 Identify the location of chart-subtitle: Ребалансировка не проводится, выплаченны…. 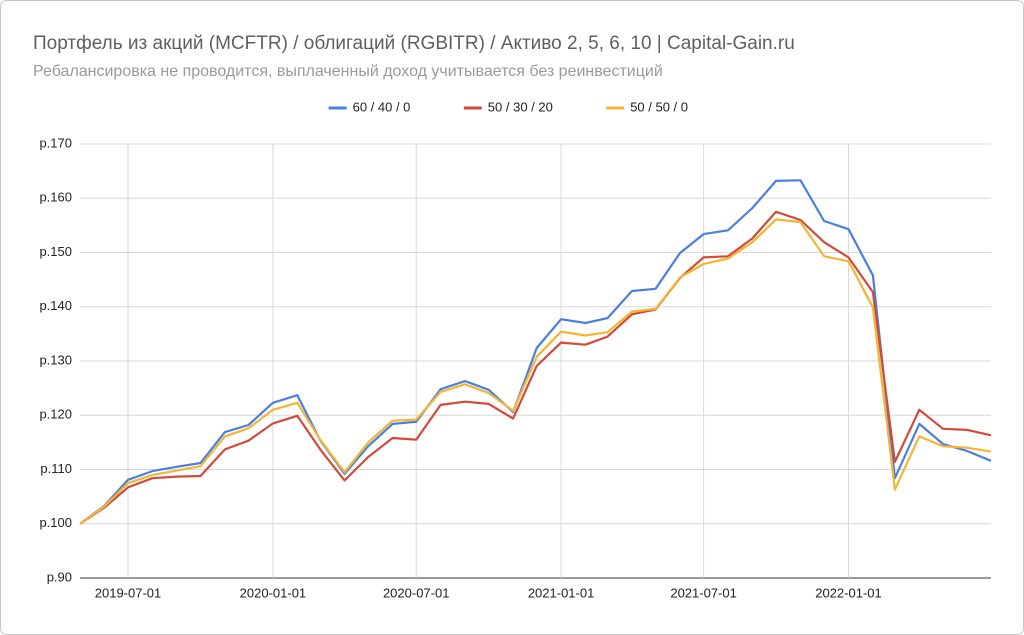
(348, 71).